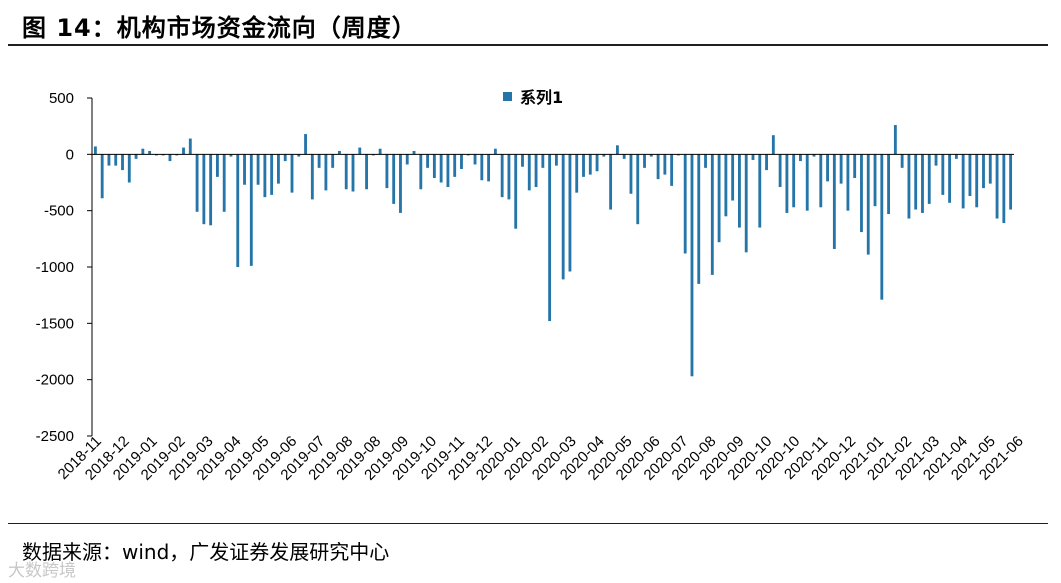 Image resolution: width=1061 pixels, height=583 pixels. Describe the element at coordinates (55, 436) in the screenshot. I see `y-tick-label: -2500` at that location.